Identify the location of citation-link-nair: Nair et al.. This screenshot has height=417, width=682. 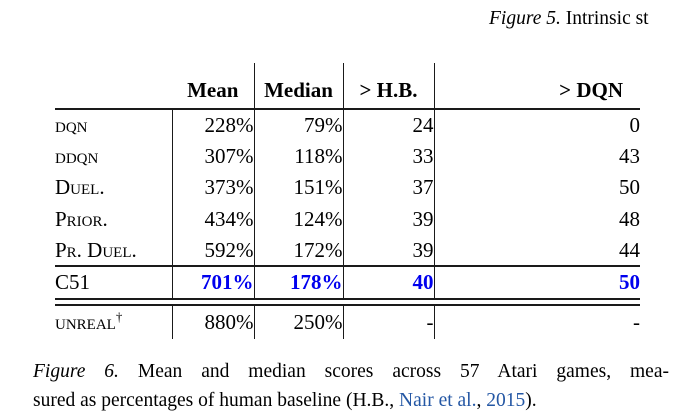
(438, 400).